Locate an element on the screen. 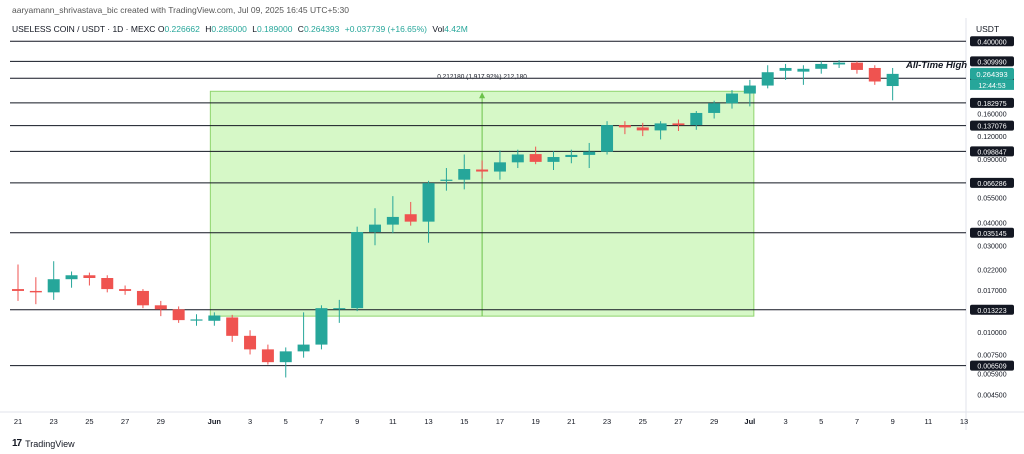 The height and width of the screenshot is (454, 1024). tradingview-logo: 17 TradingView is located at coordinates (43, 443).